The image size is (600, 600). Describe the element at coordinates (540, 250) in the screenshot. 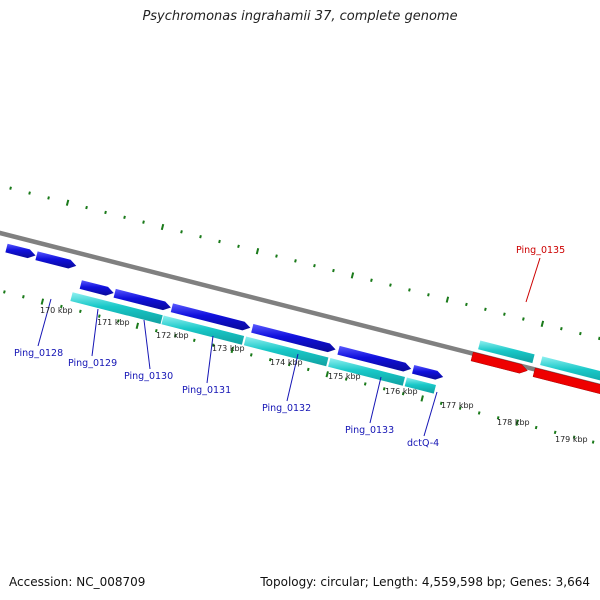

I see `gene-label: Ping_0135` at that location.